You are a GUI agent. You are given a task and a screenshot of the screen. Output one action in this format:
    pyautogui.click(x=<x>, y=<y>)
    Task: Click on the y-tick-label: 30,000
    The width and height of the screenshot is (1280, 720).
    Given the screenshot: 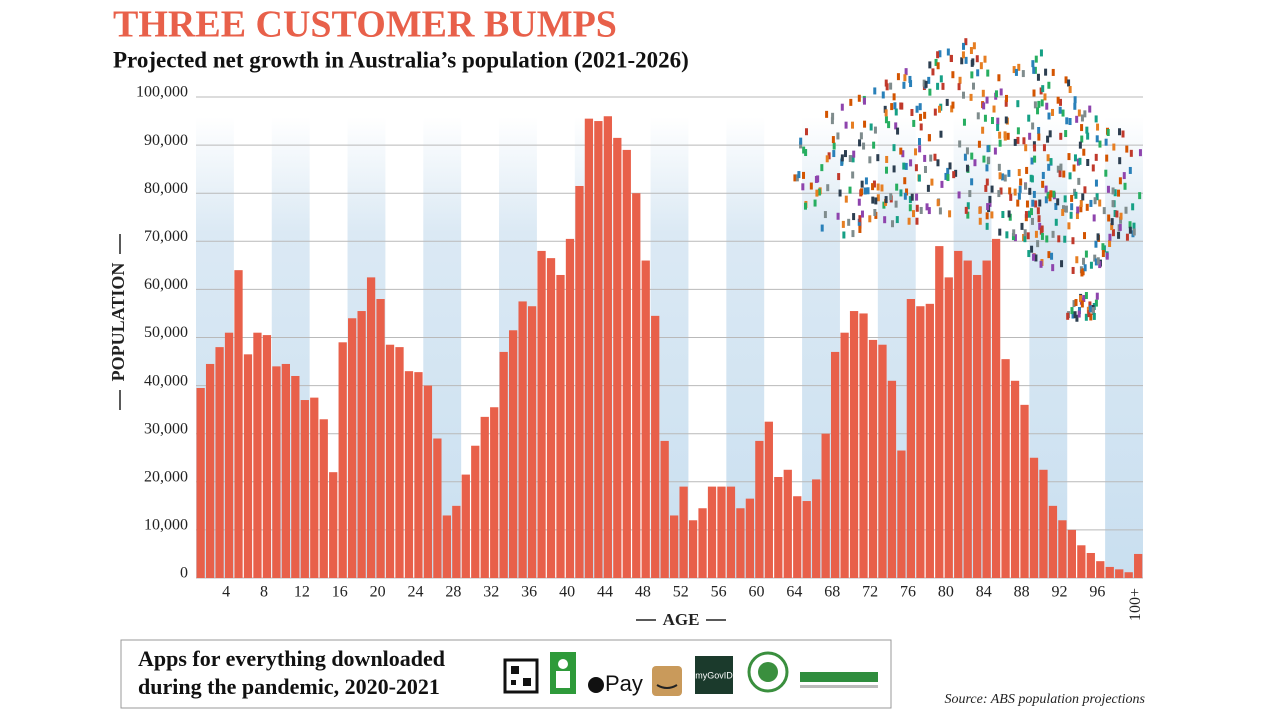 What is the action you would take?
    pyautogui.click(x=166, y=428)
    